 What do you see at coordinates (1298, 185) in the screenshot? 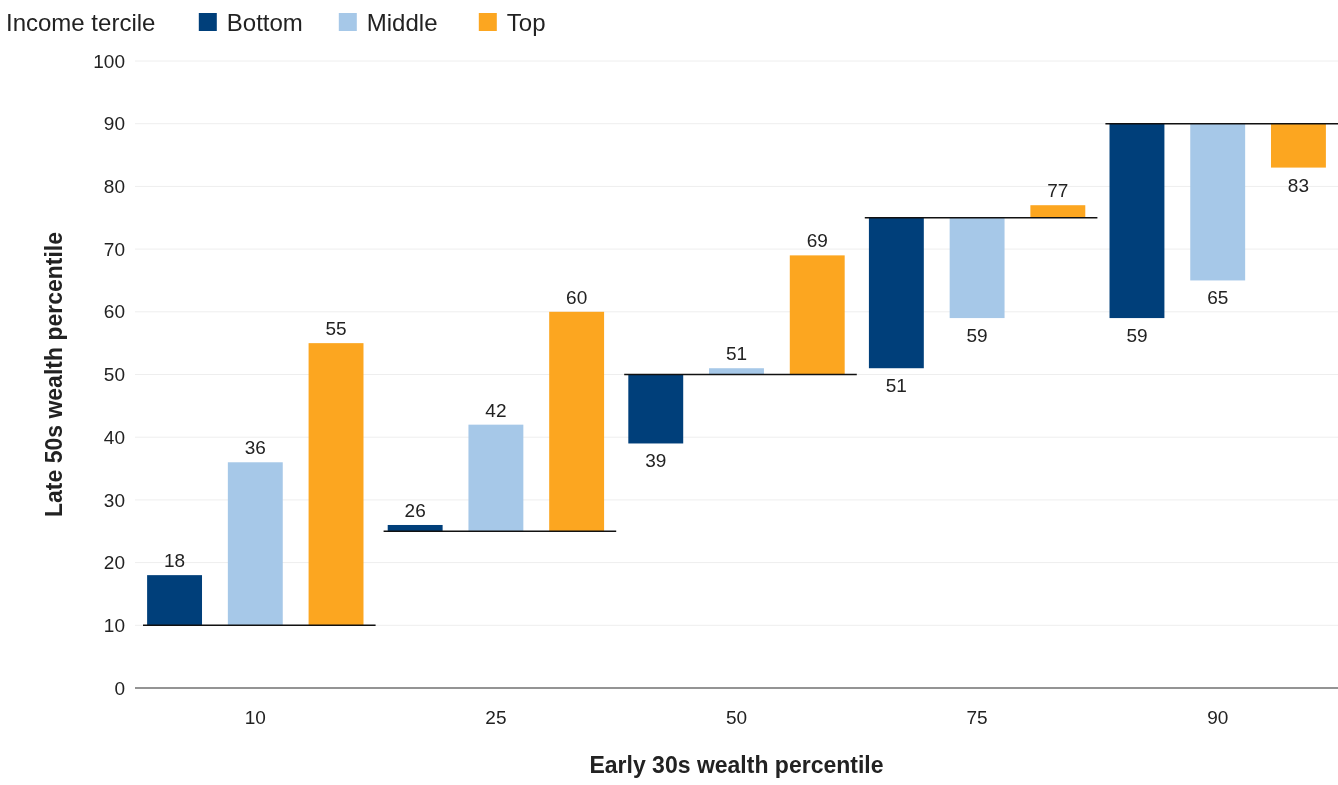
I see `data-label: 83` at bounding box center [1298, 185].